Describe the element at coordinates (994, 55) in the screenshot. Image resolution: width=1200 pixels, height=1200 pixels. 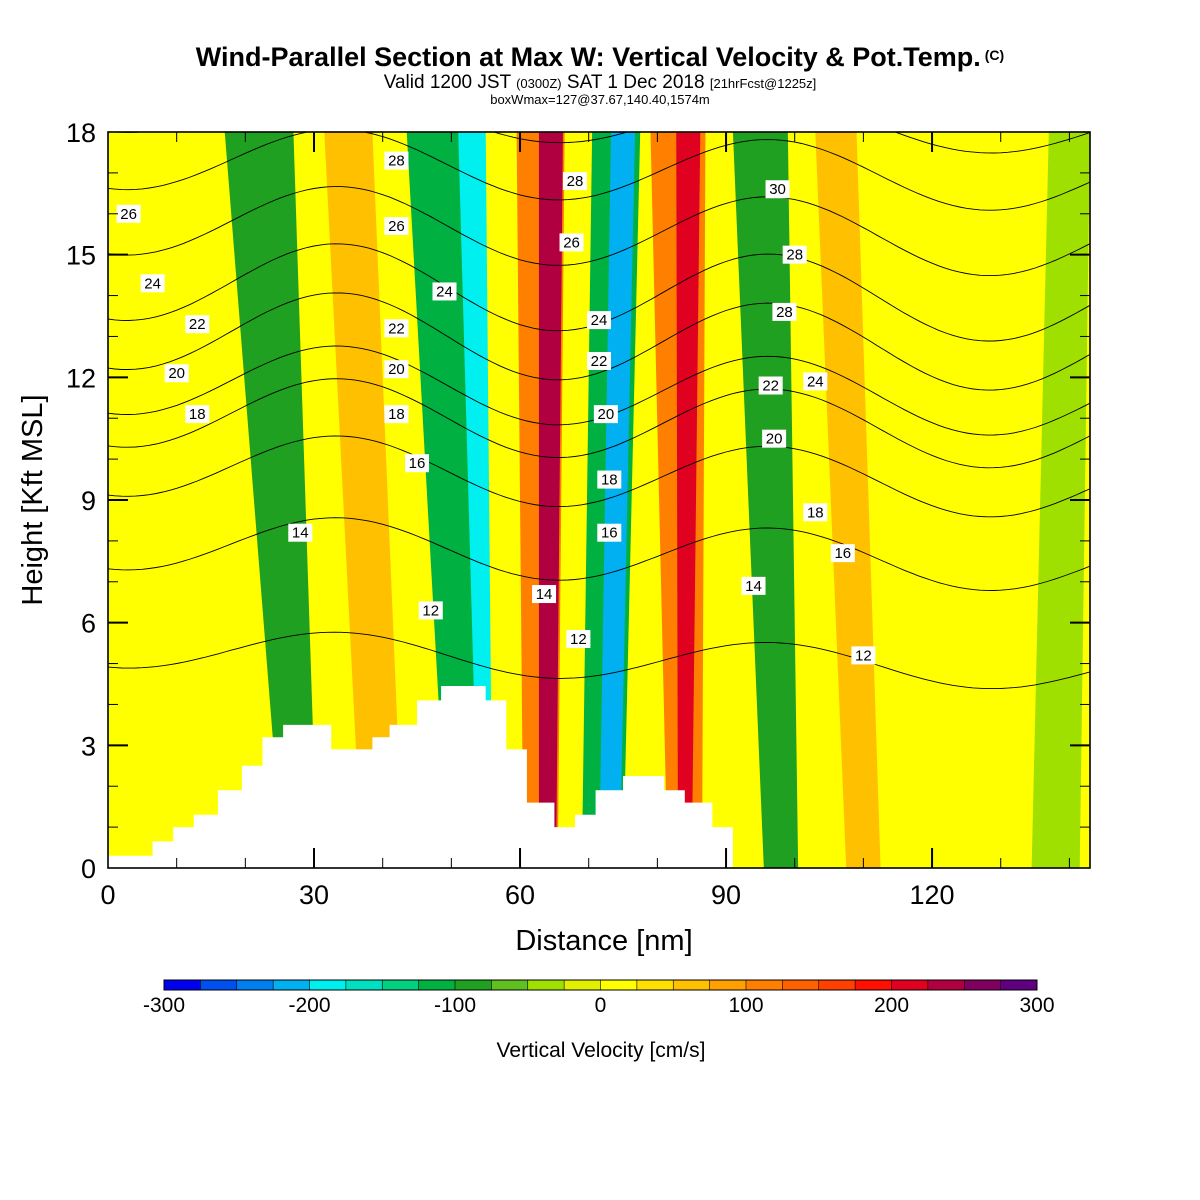
I see `chart-title-unit: (C)` at that location.